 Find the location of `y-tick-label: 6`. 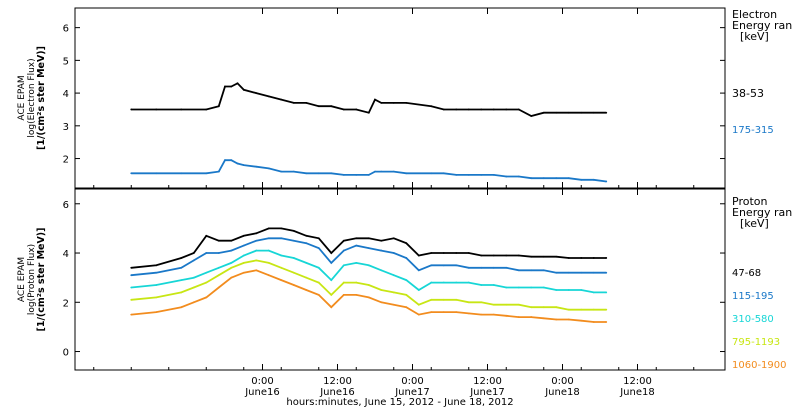

y-tick-label: 6 is located at coordinates (66, 29).